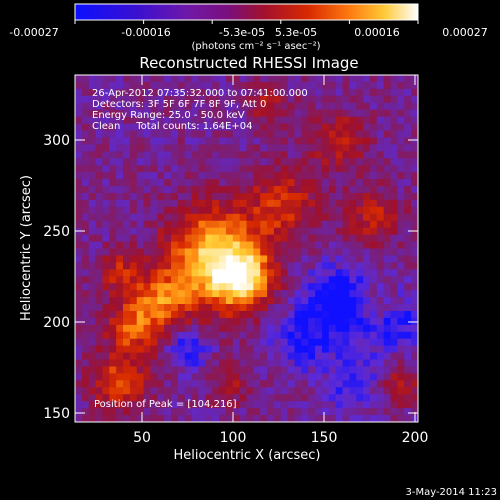 This screenshot has width=500, height=500. Describe the element at coordinates (246, 12) in the screenshot. I see `colorbar` at that location.